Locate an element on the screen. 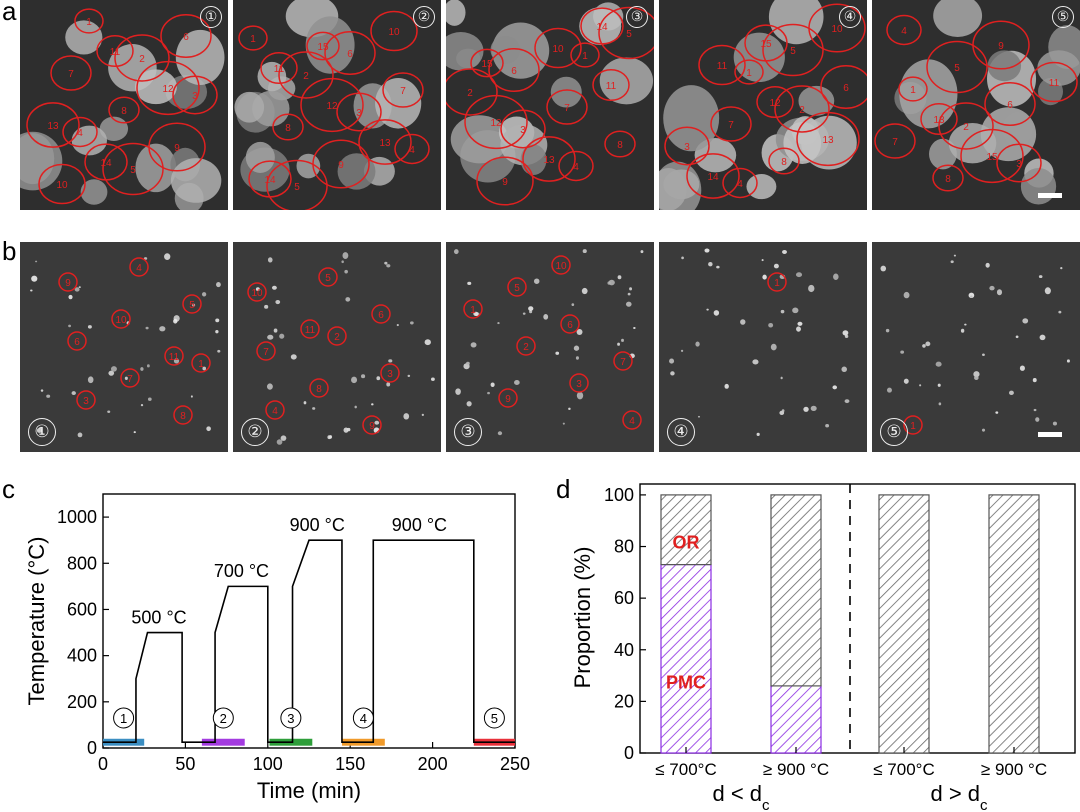  micrograph-b-3: 1 2 3 4 5 6 7 9 10 ③ is located at coordinates (550, 347).